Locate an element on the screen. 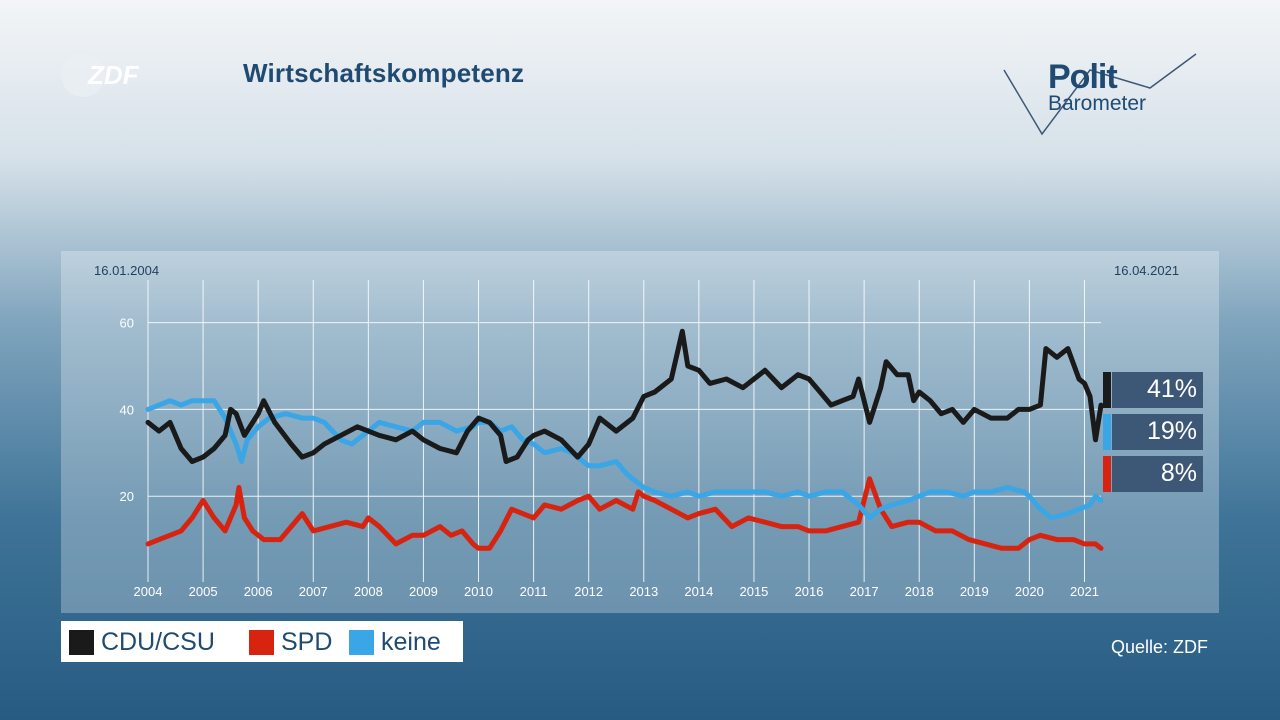 The image size is (1280, 720). x-tick-label: 2021 is located at coordinates (1084, 591).